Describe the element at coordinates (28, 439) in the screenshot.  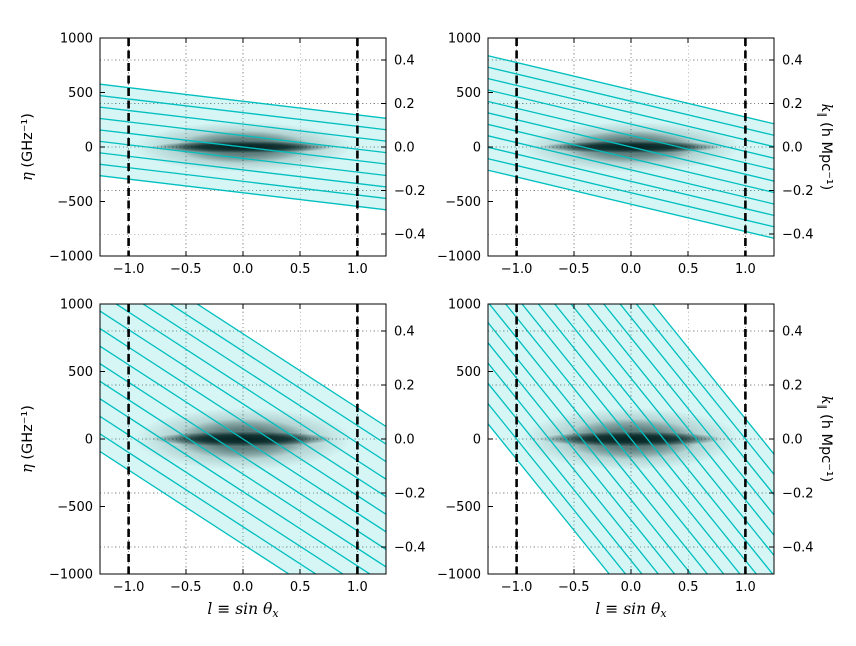
I see `y-axis-label-left: η (GHz⁻¹)` at that location.